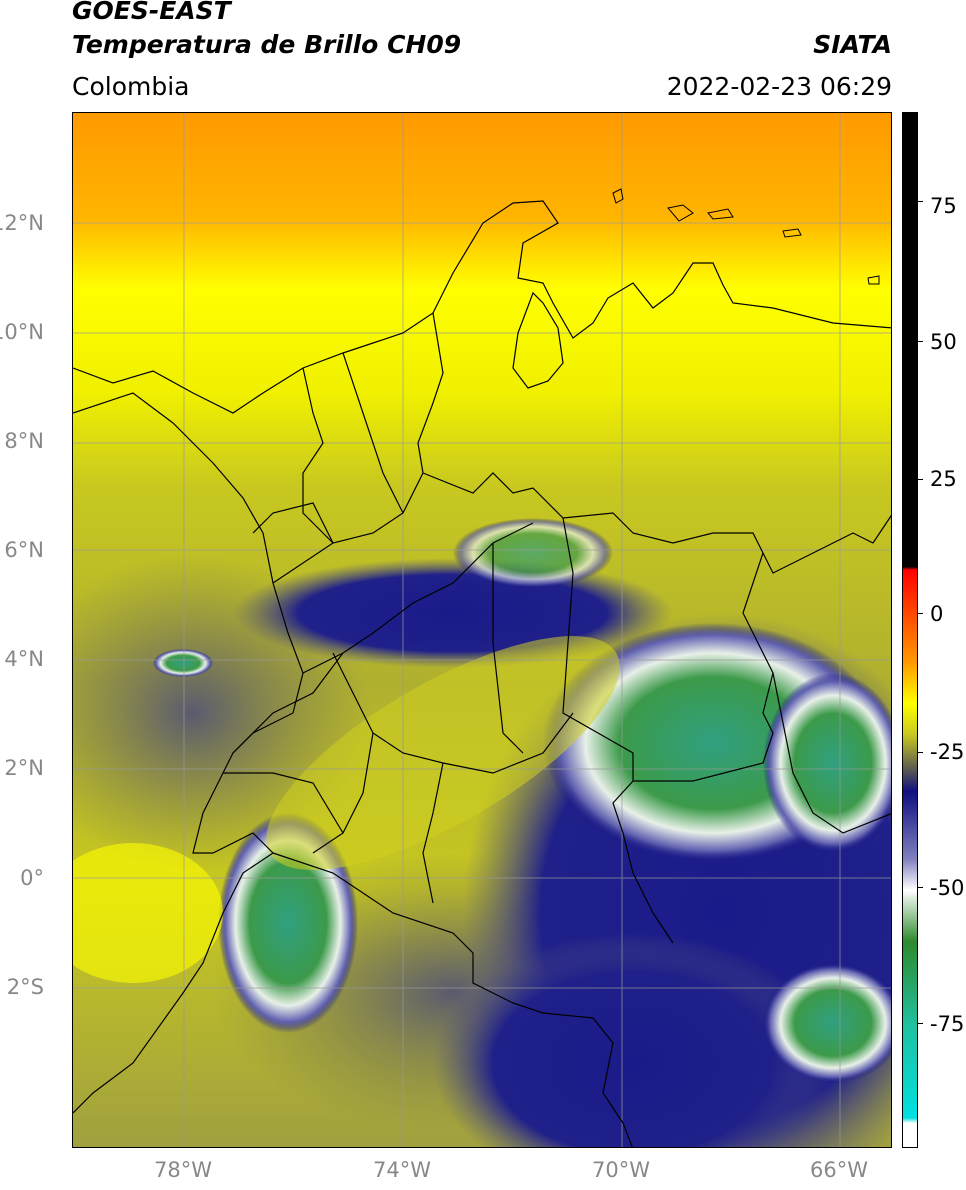 The height and width of the screenshot is (1190, 966). I want to click on cbar-tick-neg25, so click(920, 752).